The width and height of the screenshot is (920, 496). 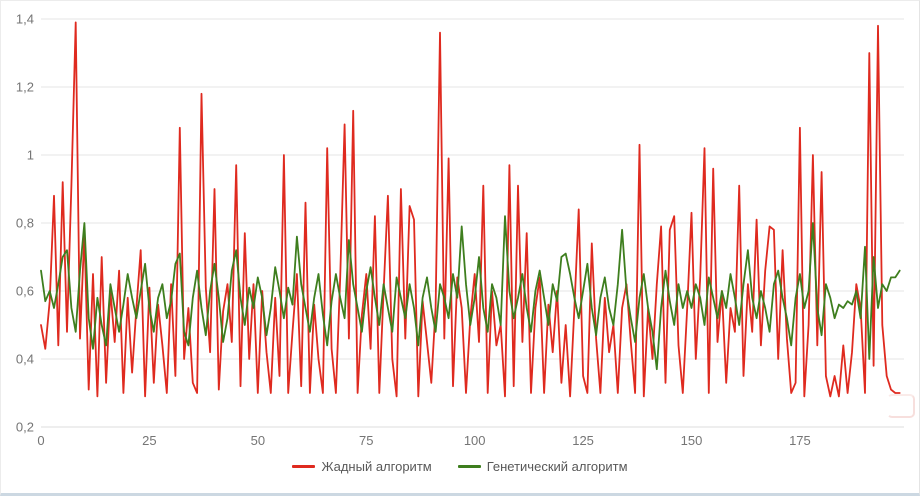 What do you see at coordinates (469, 466) in the screenshot?
I see `legend-swatch-genetic` at bounding box center [469, 466].